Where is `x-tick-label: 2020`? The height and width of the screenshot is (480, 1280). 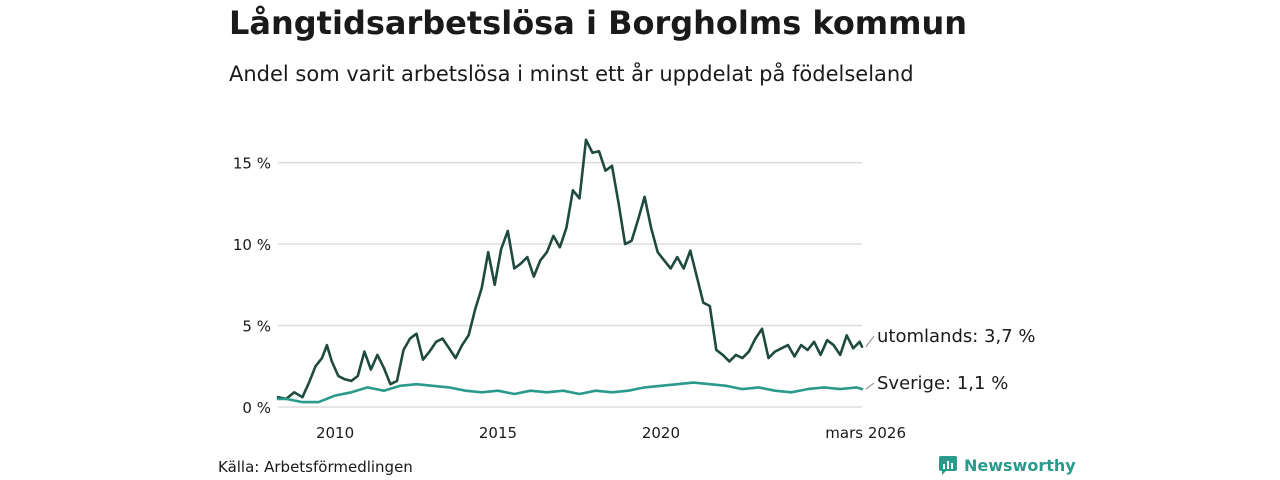 x-tick-label: 2020 is located at coordinates (661, 433).